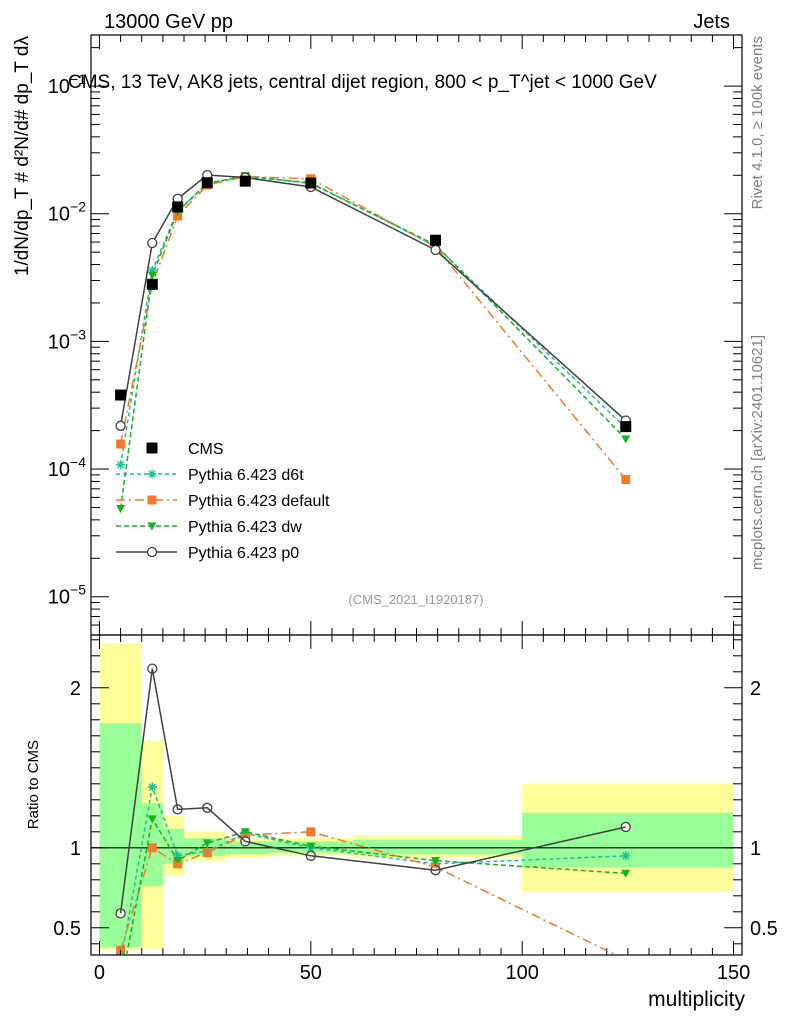  What do you see at coordinates (755, 689) in the screenshot?
I see `ratio-tick-label-right: 2` at bounding box center [755, 689].